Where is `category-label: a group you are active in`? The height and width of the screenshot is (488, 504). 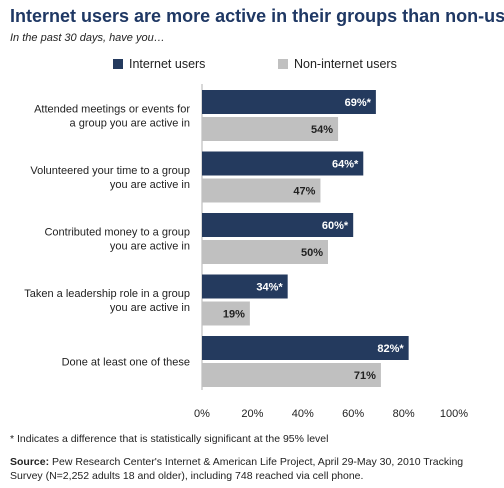
category-label: a group you are active in is located at coordinates (130, 124).